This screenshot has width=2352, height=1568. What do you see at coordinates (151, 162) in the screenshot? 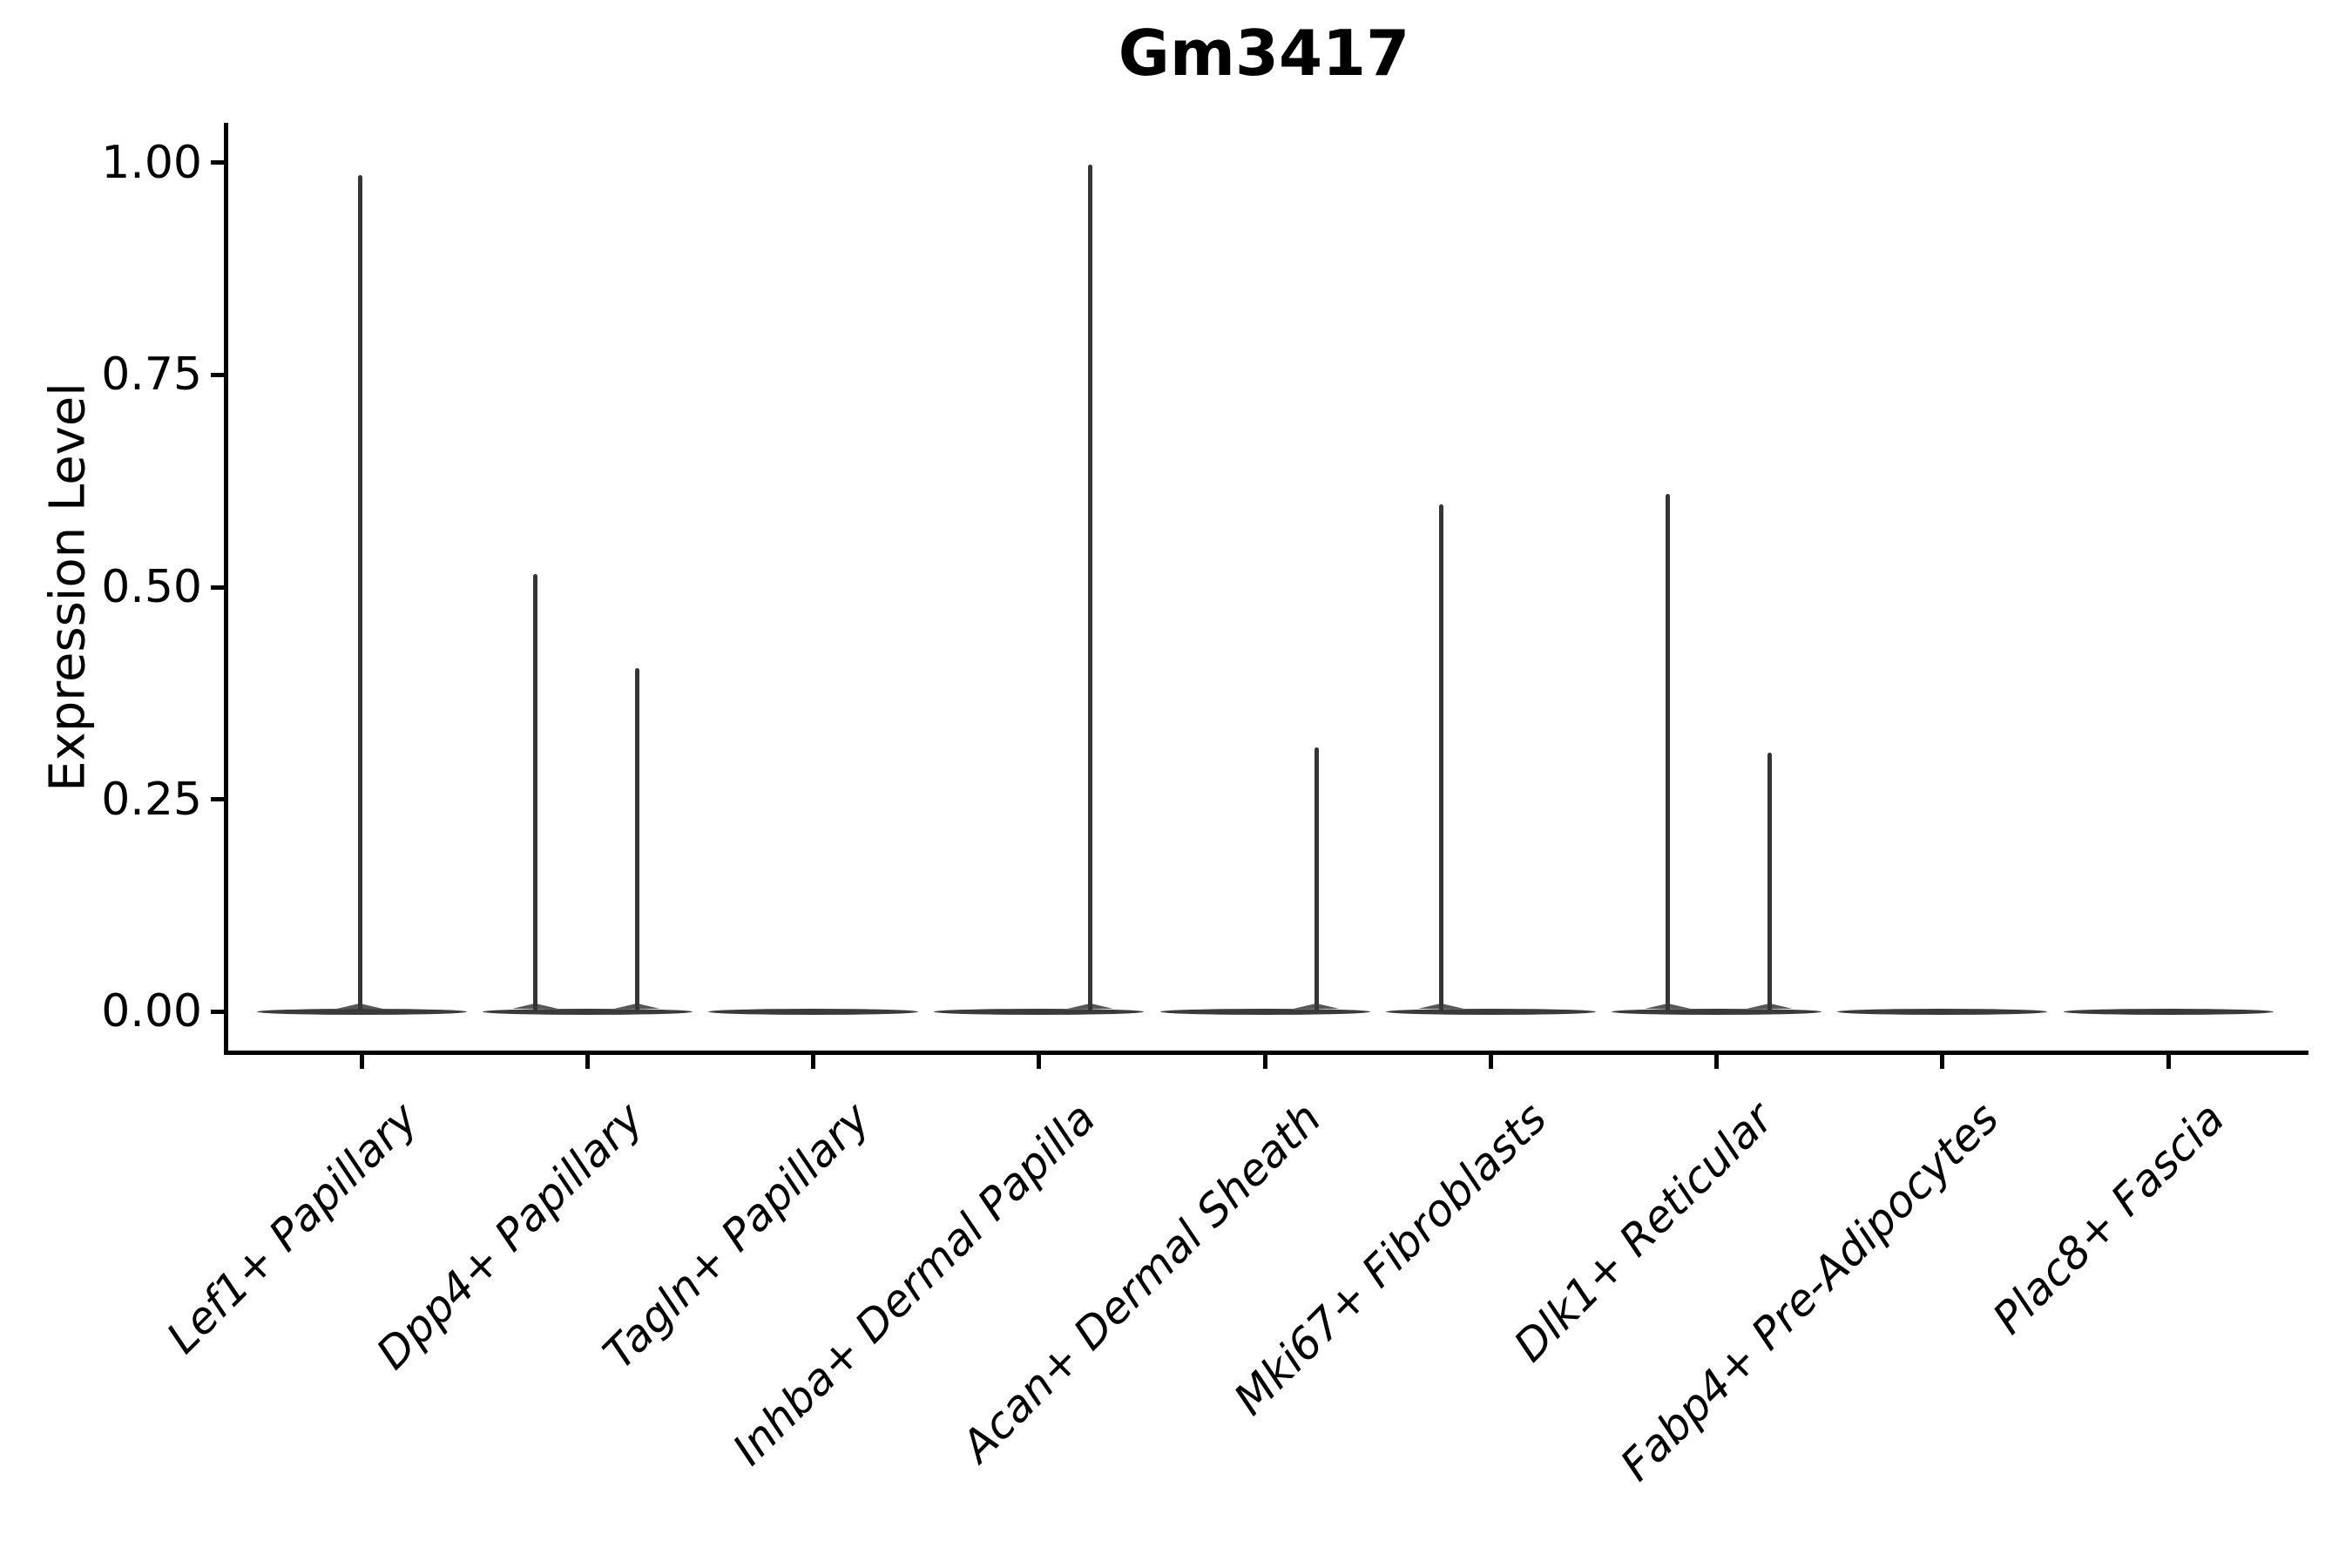
I see `y-tick-label: 1.00` at bounding box center [151, 162].